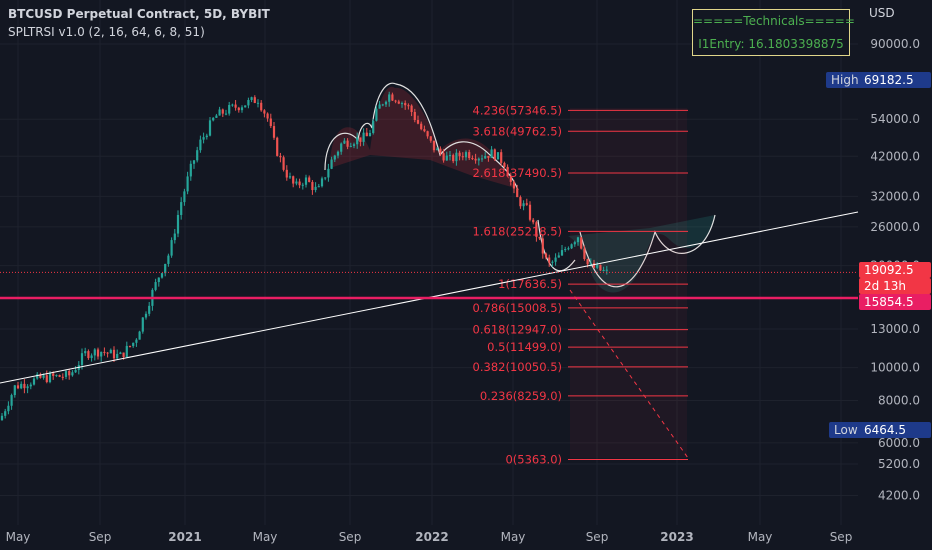 This screenshot has height=550, width=932. What do you see at coordinates (517, 367) in the screenshot?
I see `fib-level-label: 0.382(10050.5)` at bounding box center [517, 367].